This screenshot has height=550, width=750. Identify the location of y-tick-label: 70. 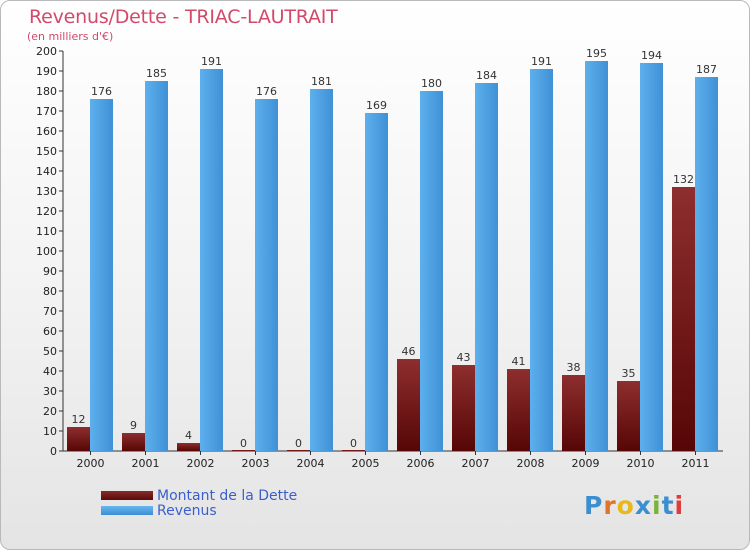
(50, 311).